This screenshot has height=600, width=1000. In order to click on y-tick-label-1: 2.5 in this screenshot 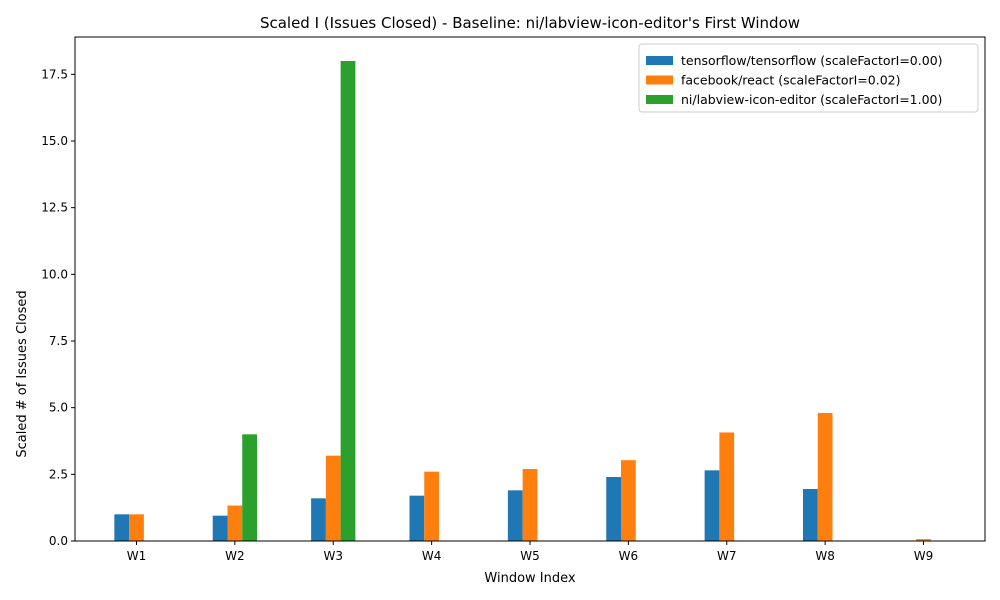, I will do `click(58, 474)`.